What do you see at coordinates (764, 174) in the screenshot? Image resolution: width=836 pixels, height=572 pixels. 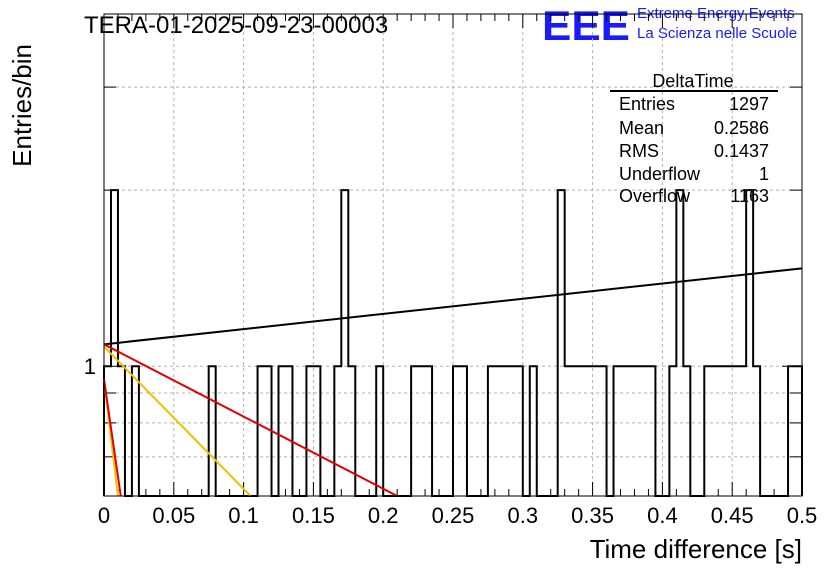 I see `stats-value-underflow: 1` at bounding box center [764, 174].